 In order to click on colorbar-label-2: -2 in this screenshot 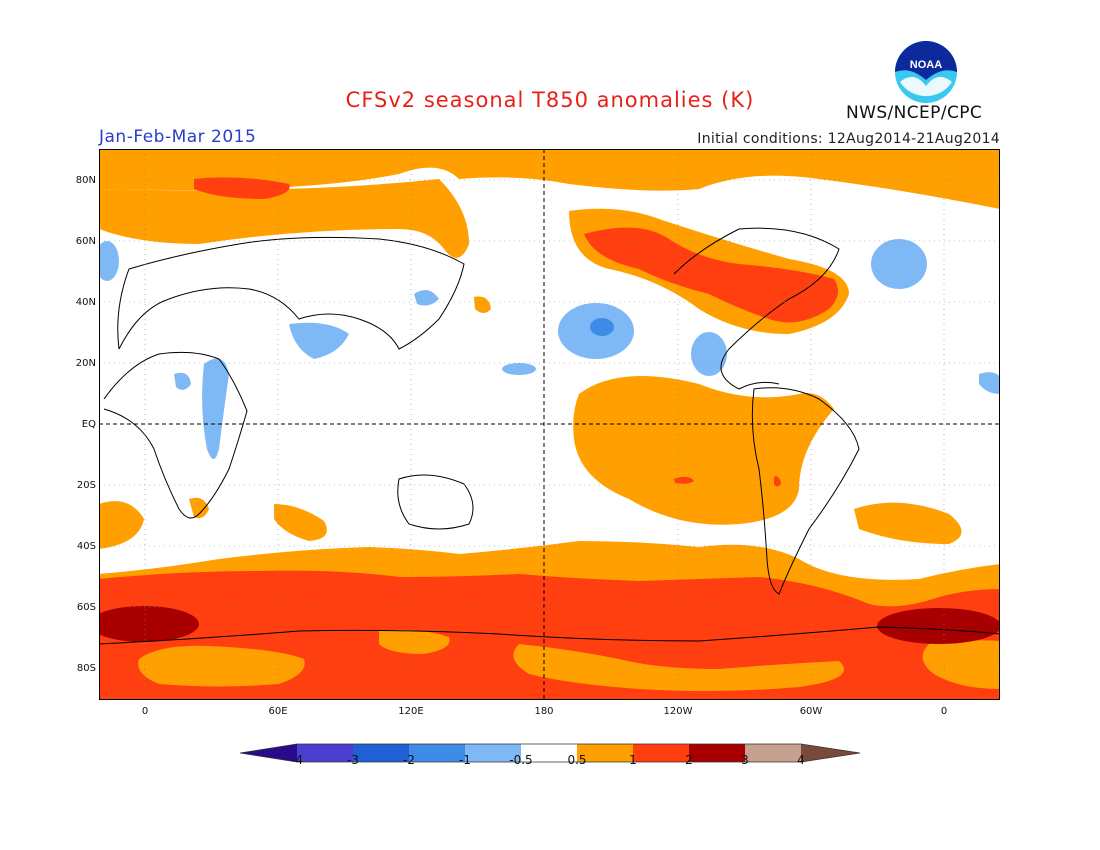, I will do `click(409, 760)`.